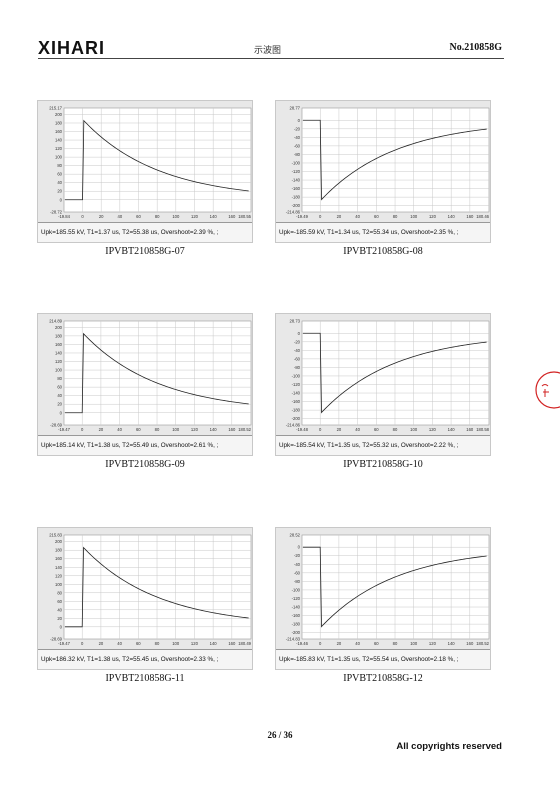  Describe the element at coordinates (59, 387) in the screenshot. I see `y-tick-label: 60` at that location.